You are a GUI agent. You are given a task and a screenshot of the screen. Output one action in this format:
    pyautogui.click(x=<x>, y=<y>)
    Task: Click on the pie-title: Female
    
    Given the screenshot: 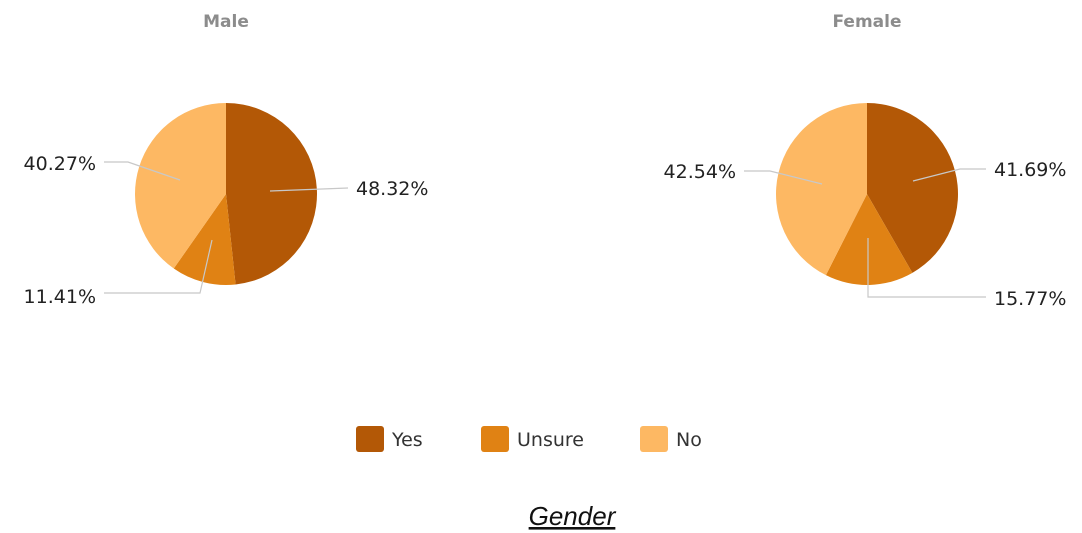 What is the action you would take?
    pyautogui.click(x=867, y=22)
    